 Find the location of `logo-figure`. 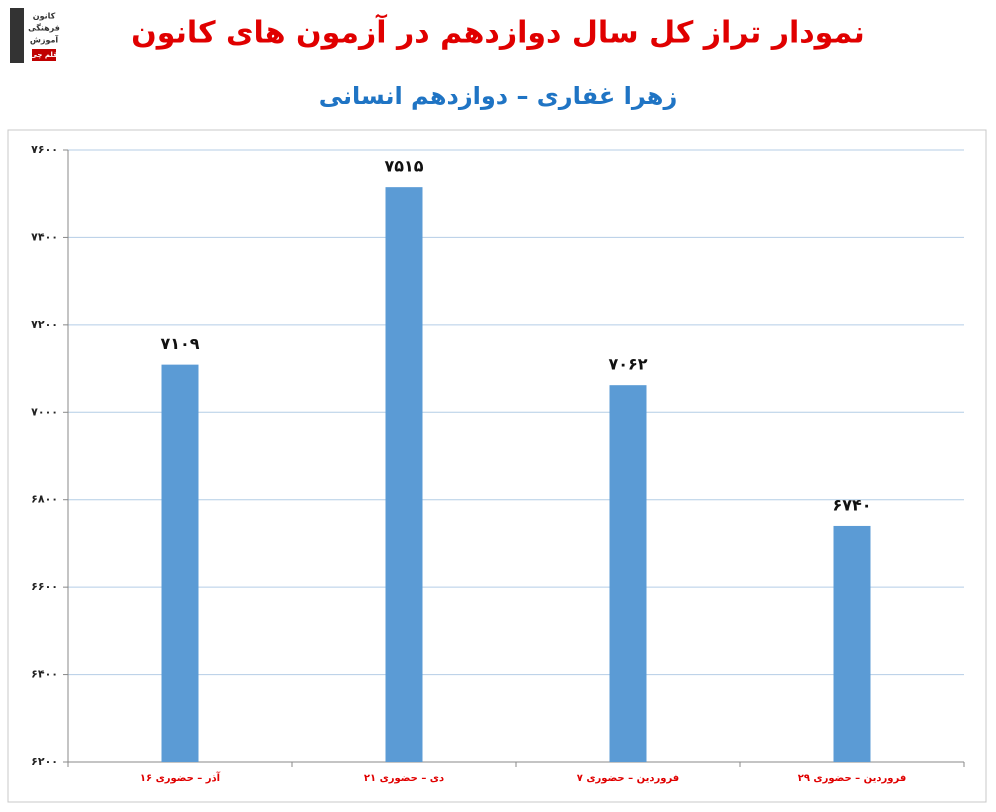

logo-figure is located at coordinates (17, 35).